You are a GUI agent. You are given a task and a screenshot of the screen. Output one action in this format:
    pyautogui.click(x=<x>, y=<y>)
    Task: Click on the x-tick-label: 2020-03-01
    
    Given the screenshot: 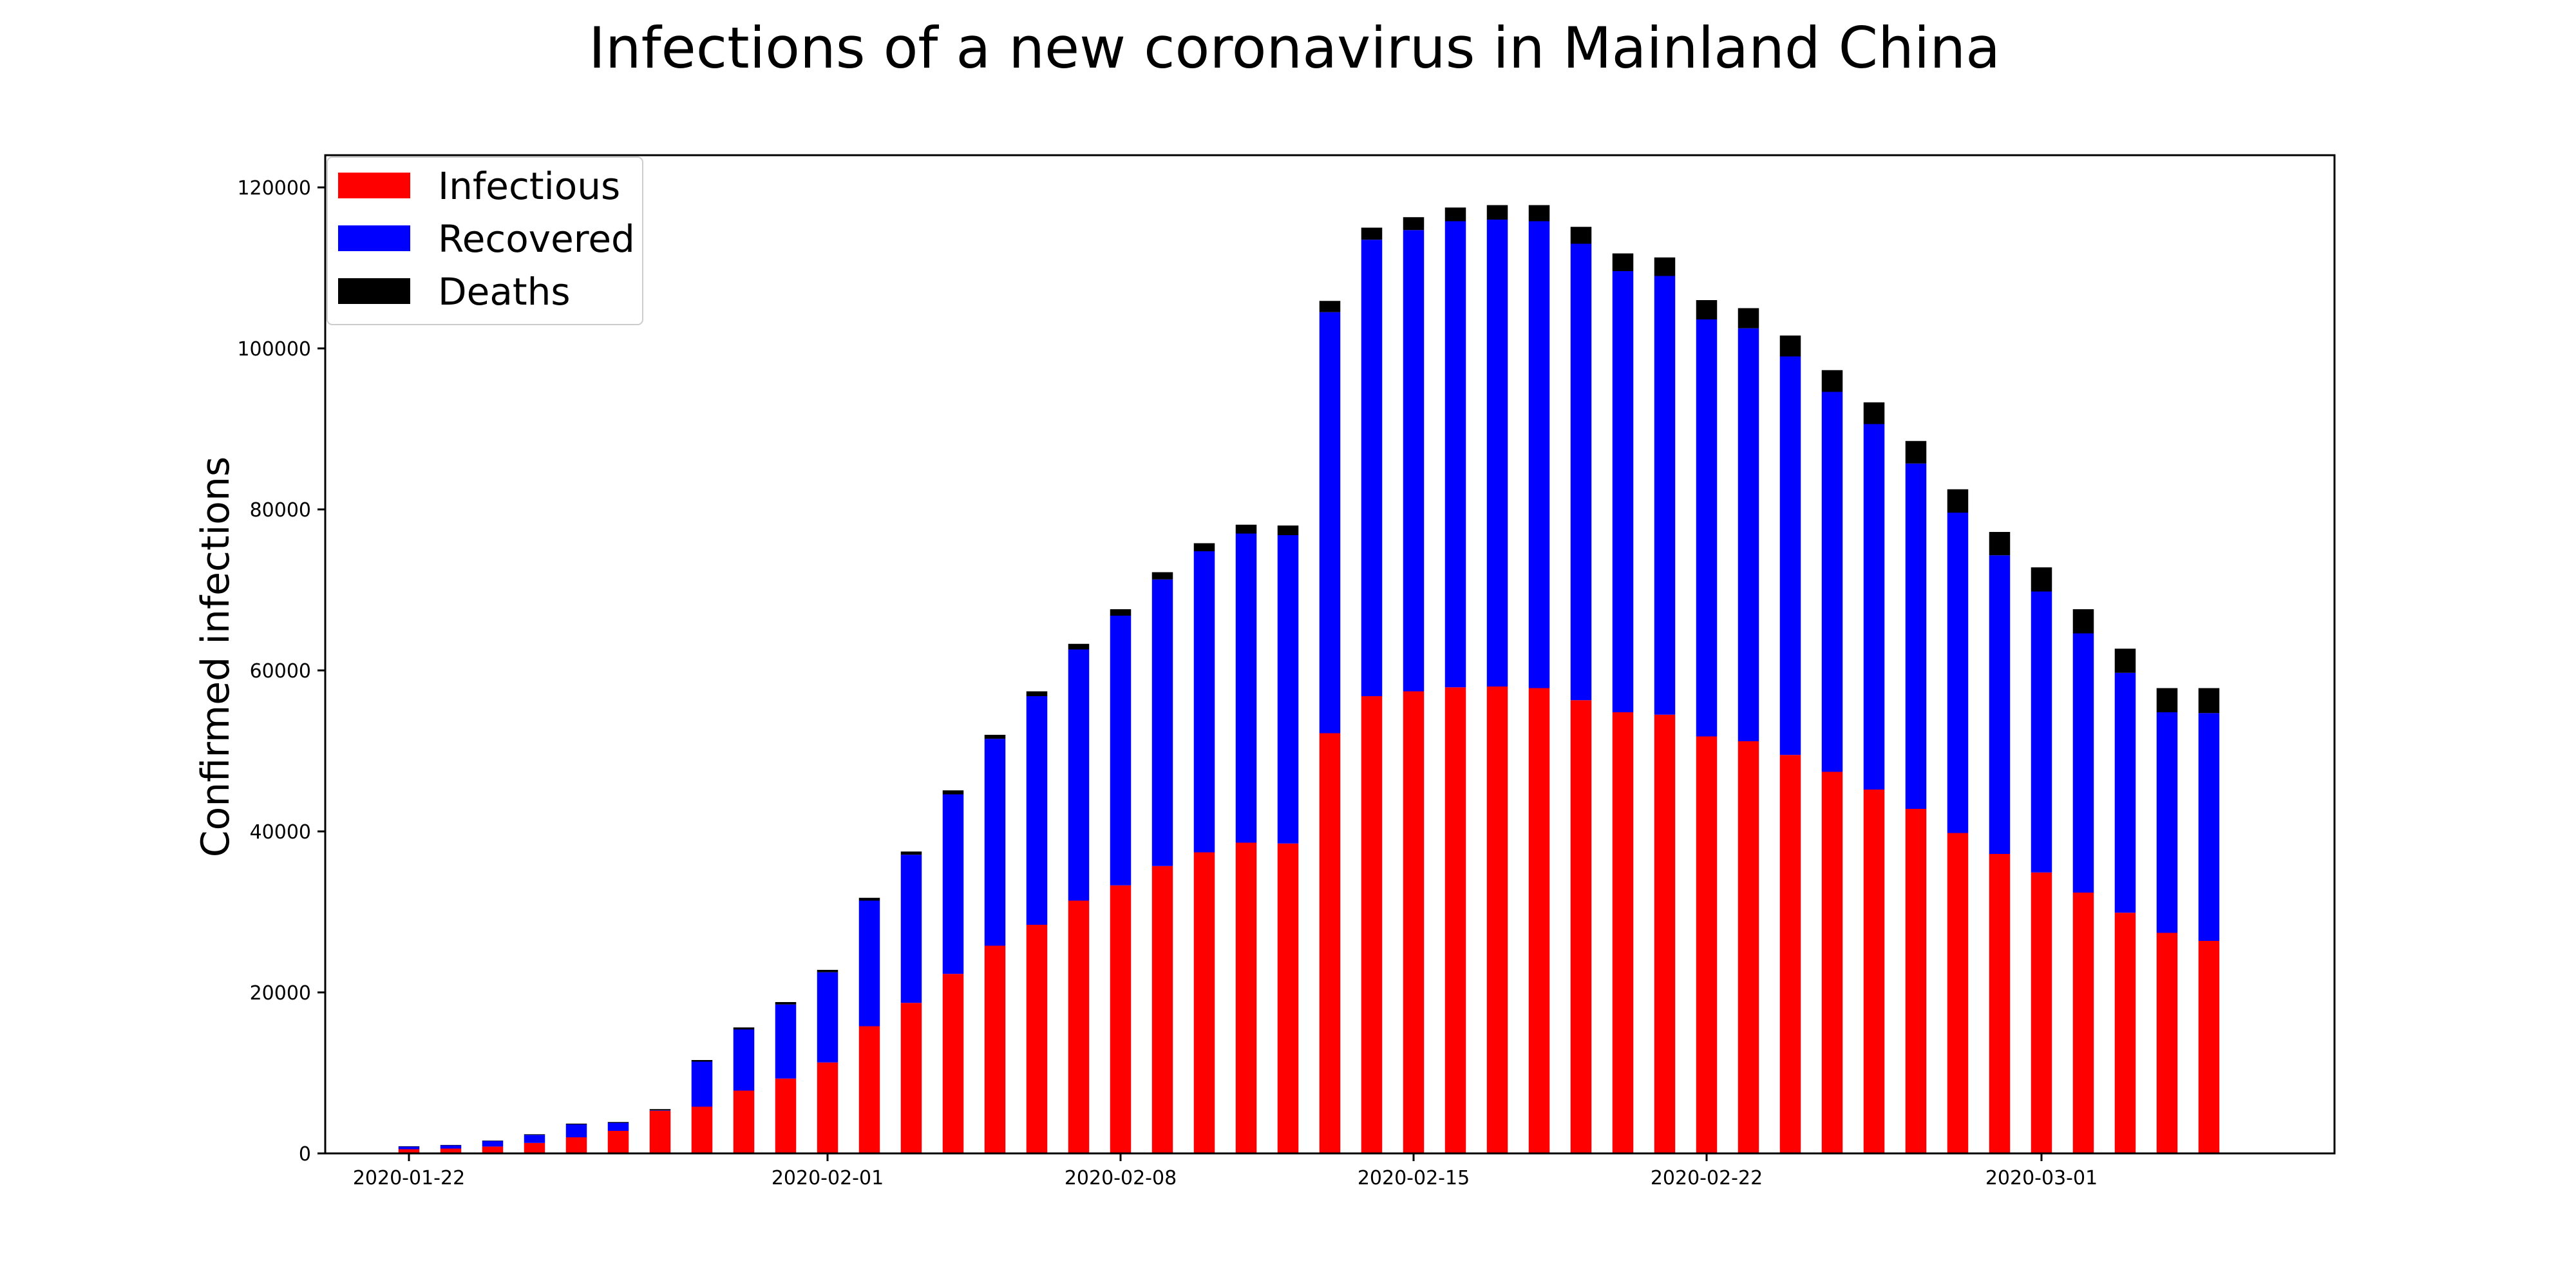 What is the action you would take?
    pyautogui.click(x=2041, y=1178)
    